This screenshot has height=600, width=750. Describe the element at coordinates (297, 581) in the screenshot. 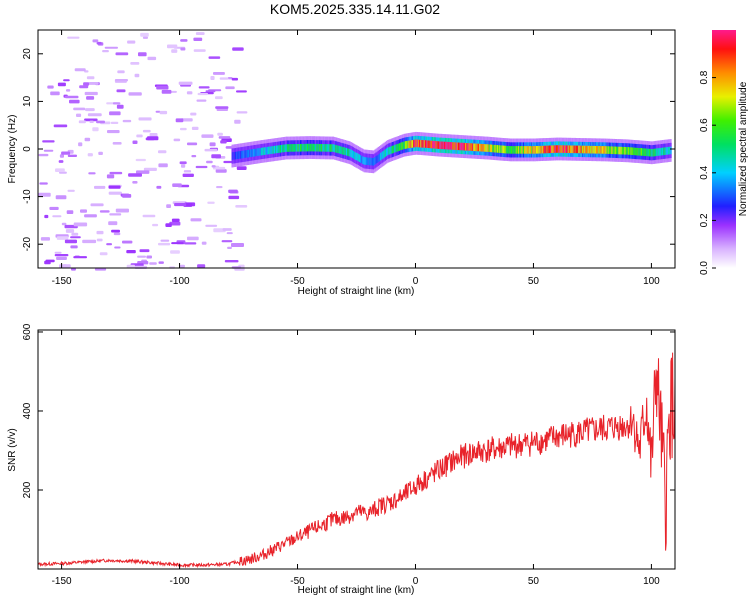

I see `x-tick-label: -50` at that location.